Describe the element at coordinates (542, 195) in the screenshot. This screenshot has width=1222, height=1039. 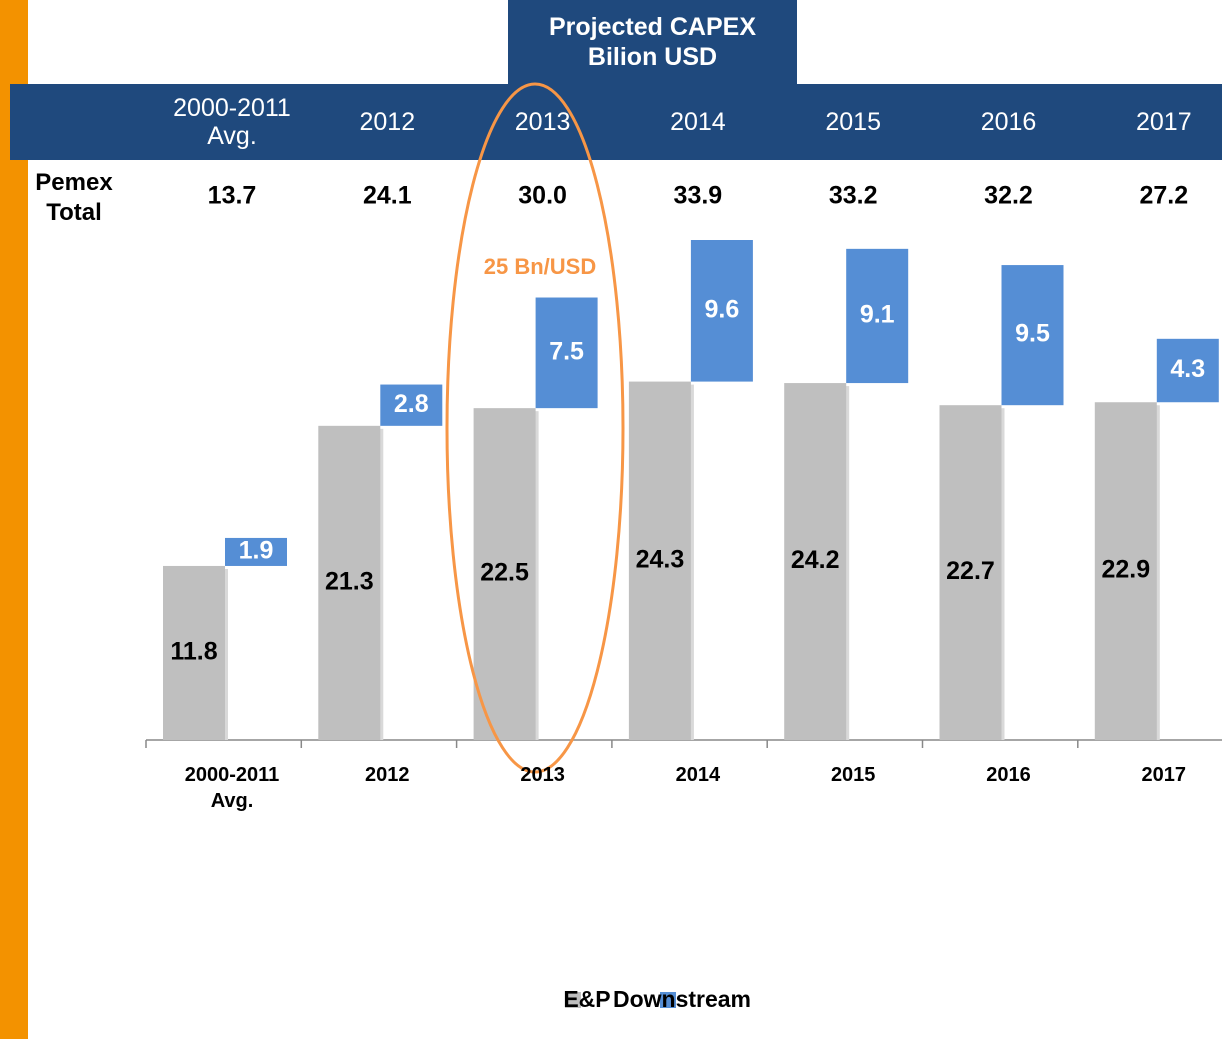
I see `total-value: 30.0` at that location.